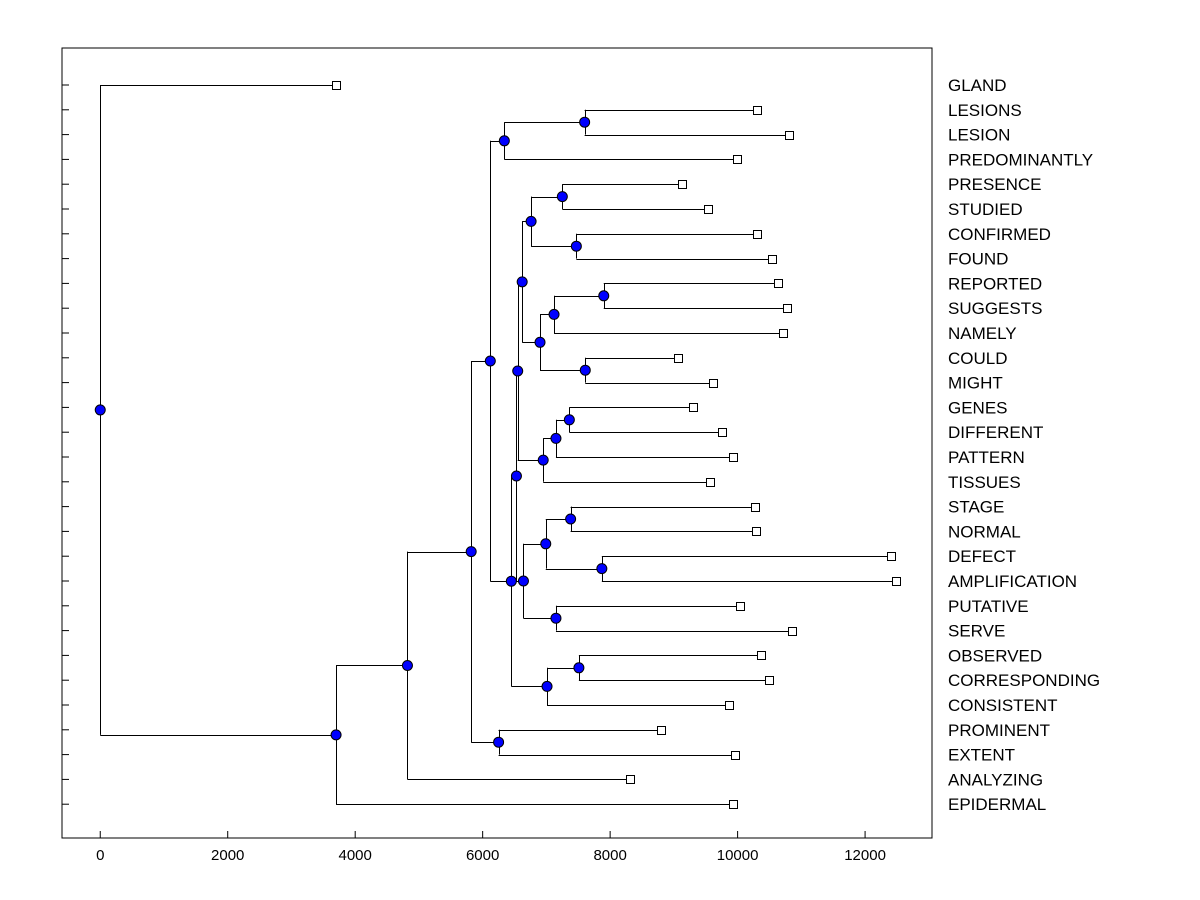 This screenshot has width=1200, height=900. I want to click on leaf-label: DIFFERENT, so click(995, 432).